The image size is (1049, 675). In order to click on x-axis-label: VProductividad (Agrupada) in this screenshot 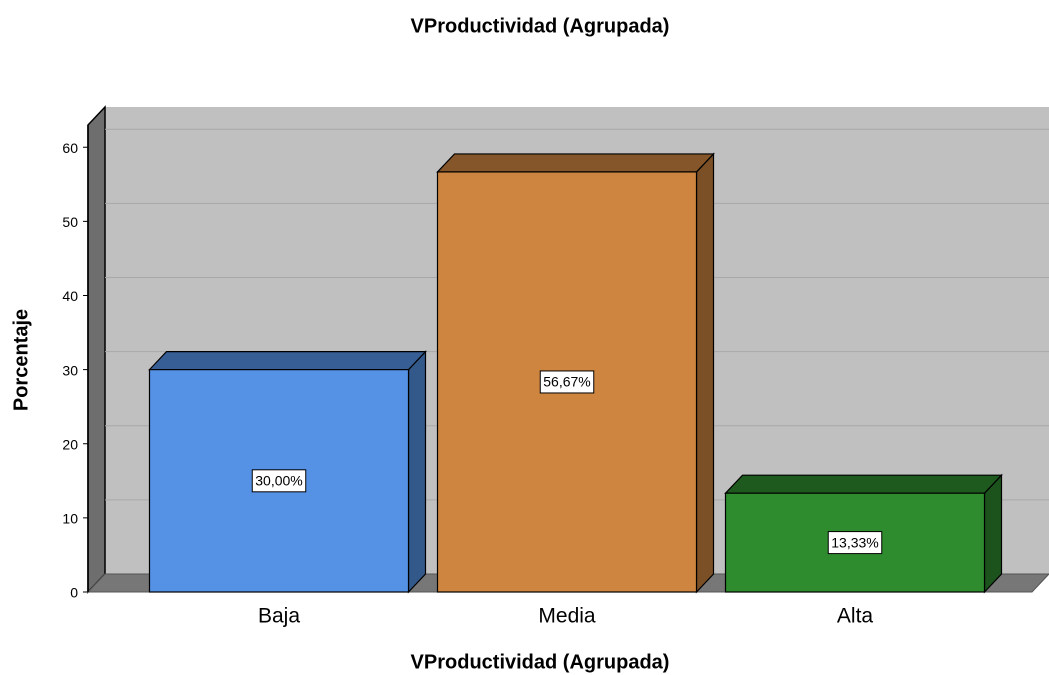, I will do `click(540, 662)`.